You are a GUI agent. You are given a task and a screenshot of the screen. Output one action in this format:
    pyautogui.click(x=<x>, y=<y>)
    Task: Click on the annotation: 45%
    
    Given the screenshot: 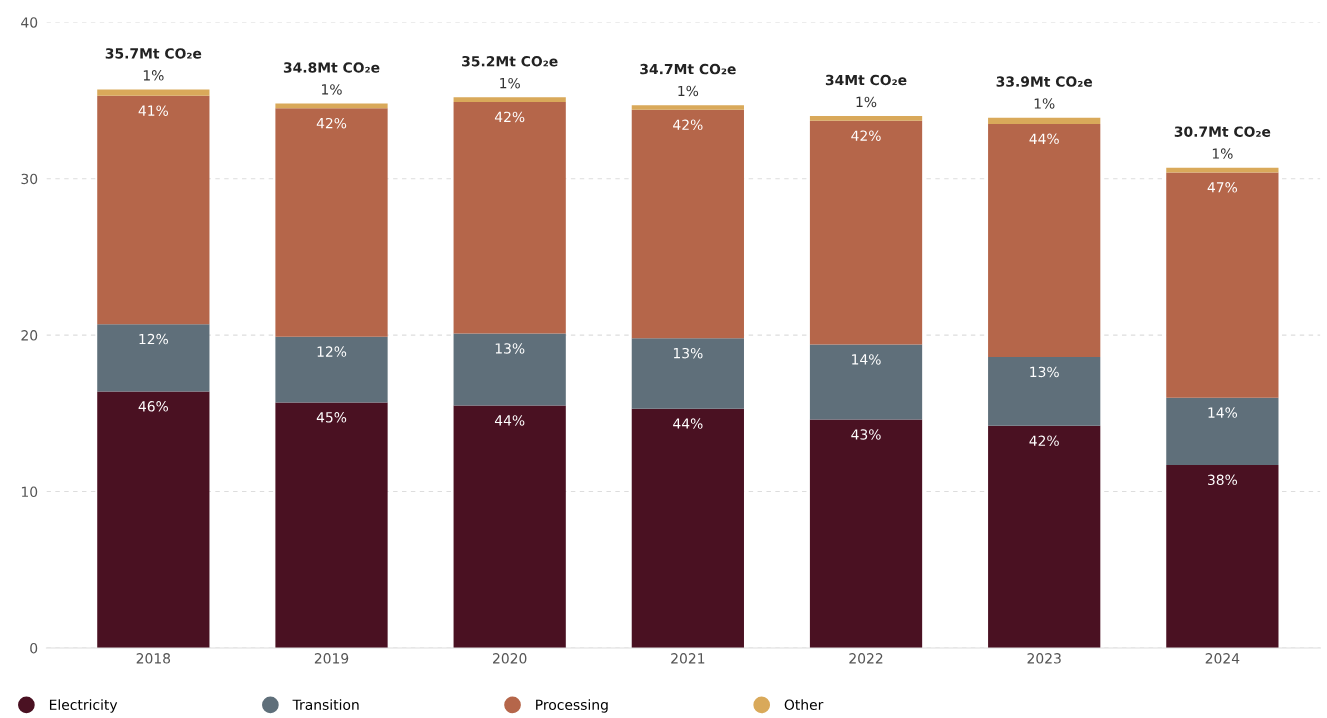 What is the action you would take?
    pyautogui.click(x=331, y=417)
    